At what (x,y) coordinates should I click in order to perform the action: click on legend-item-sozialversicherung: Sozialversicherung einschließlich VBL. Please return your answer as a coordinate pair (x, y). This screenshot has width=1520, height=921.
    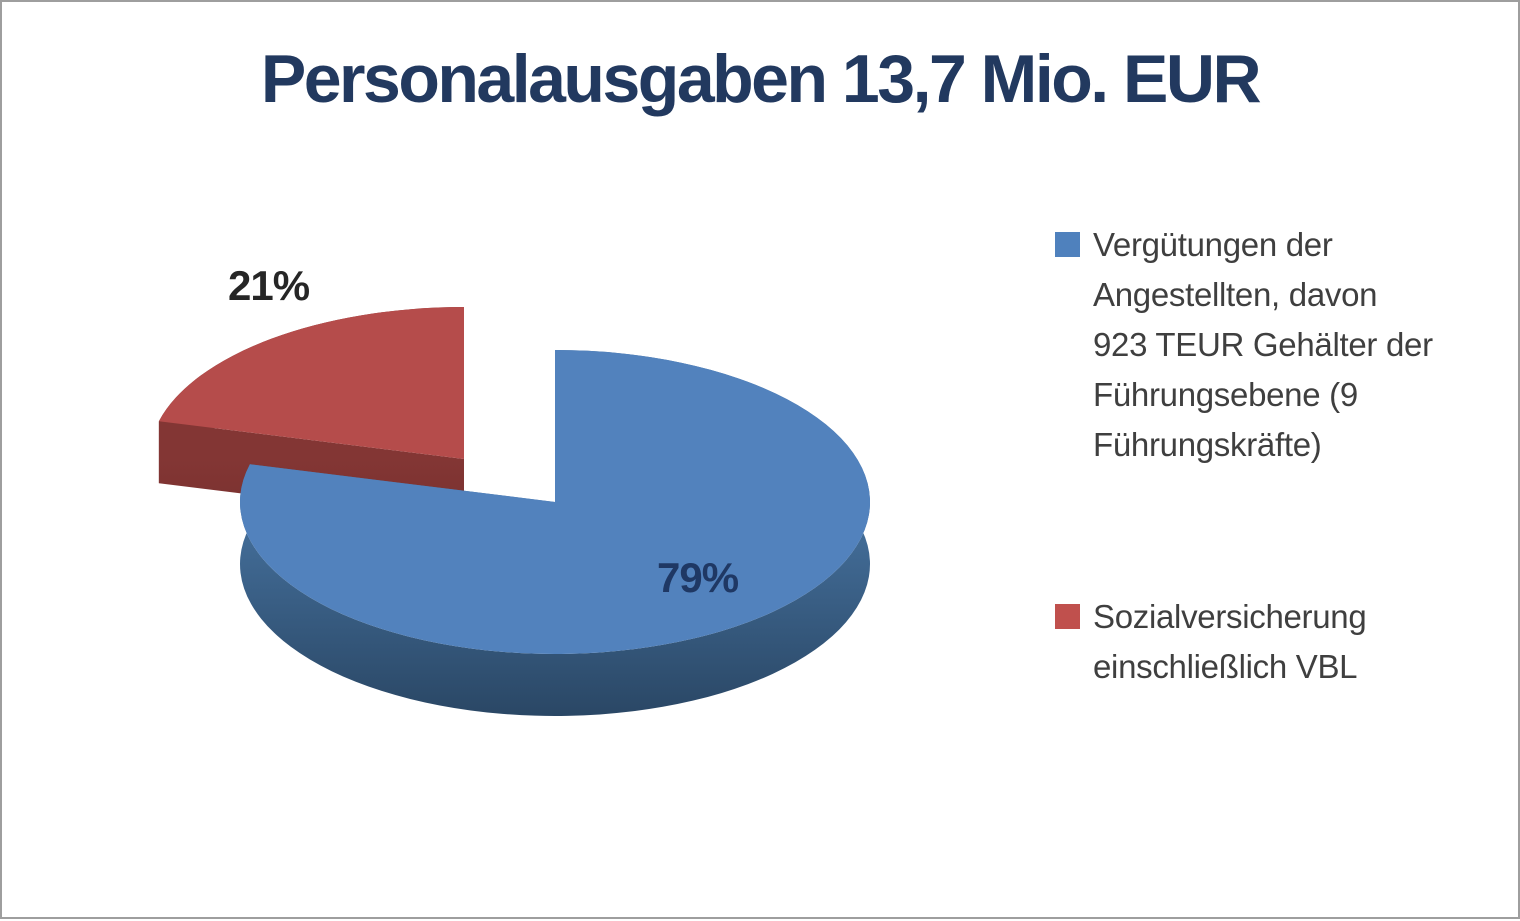
    Looking at the image, I should click on (1277, 642).